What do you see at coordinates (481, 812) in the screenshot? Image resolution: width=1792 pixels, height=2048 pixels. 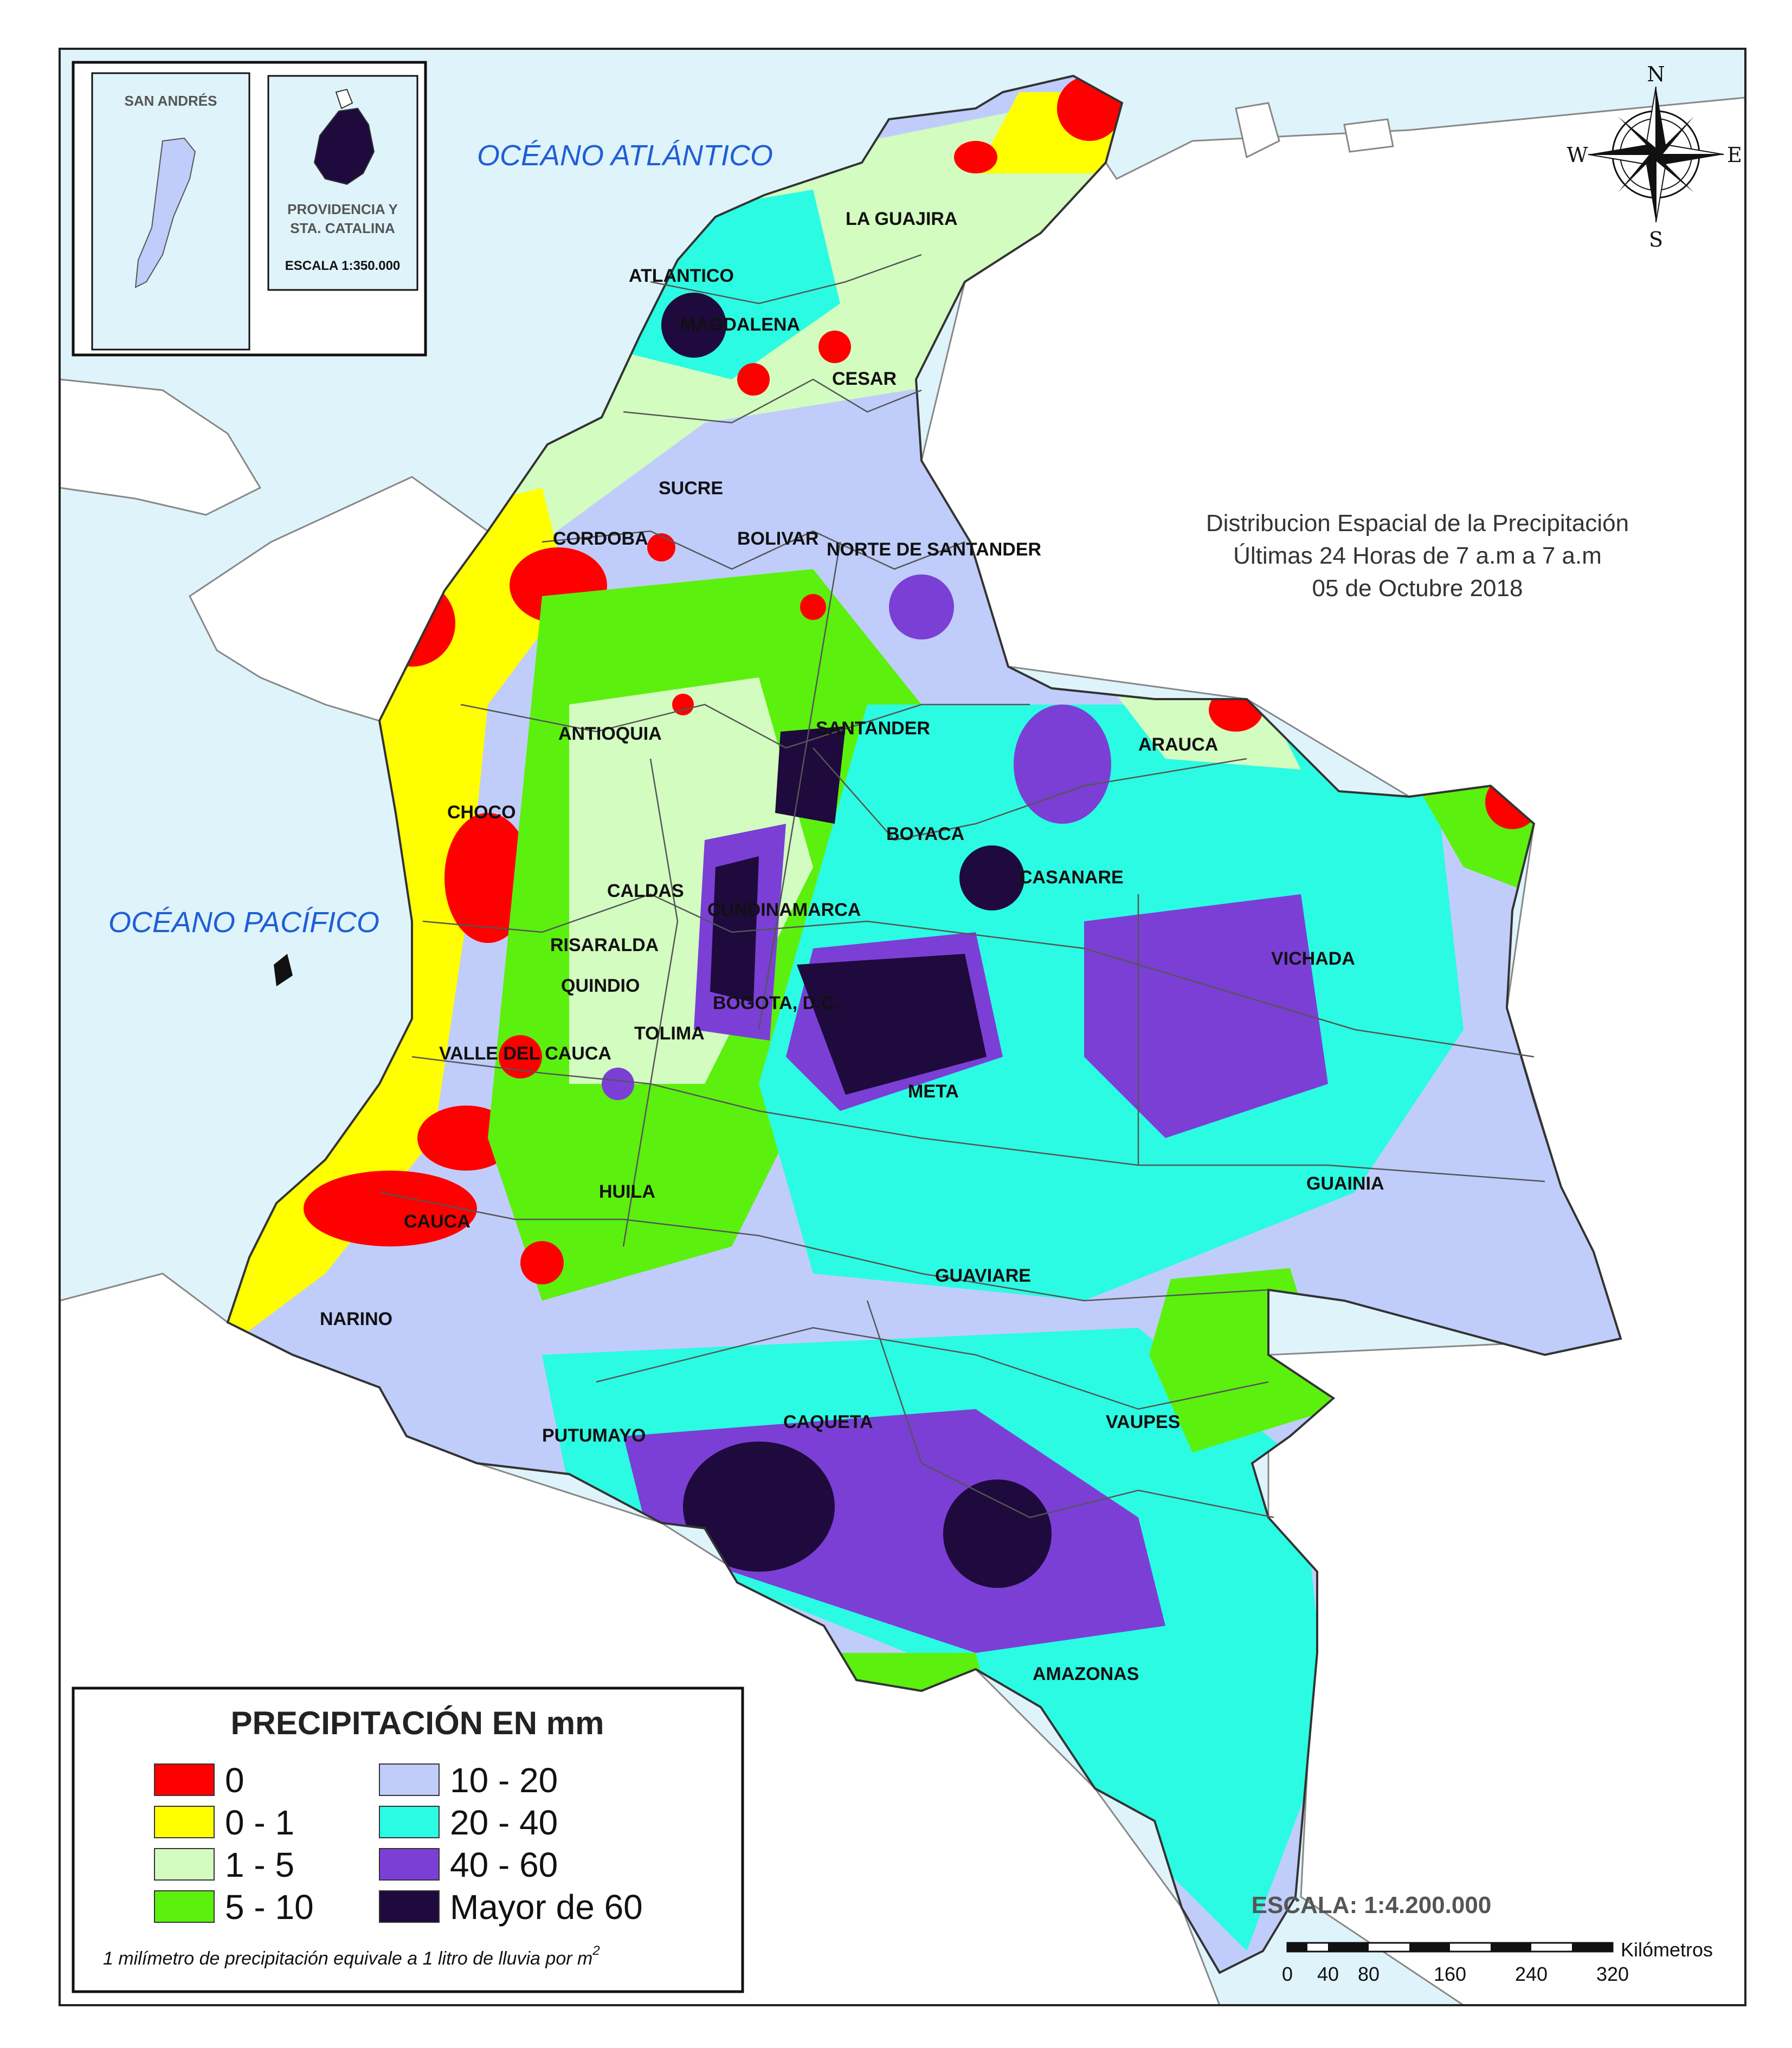 I see `dept-label-choco: CHOCO` at bounding box center [481, 812].